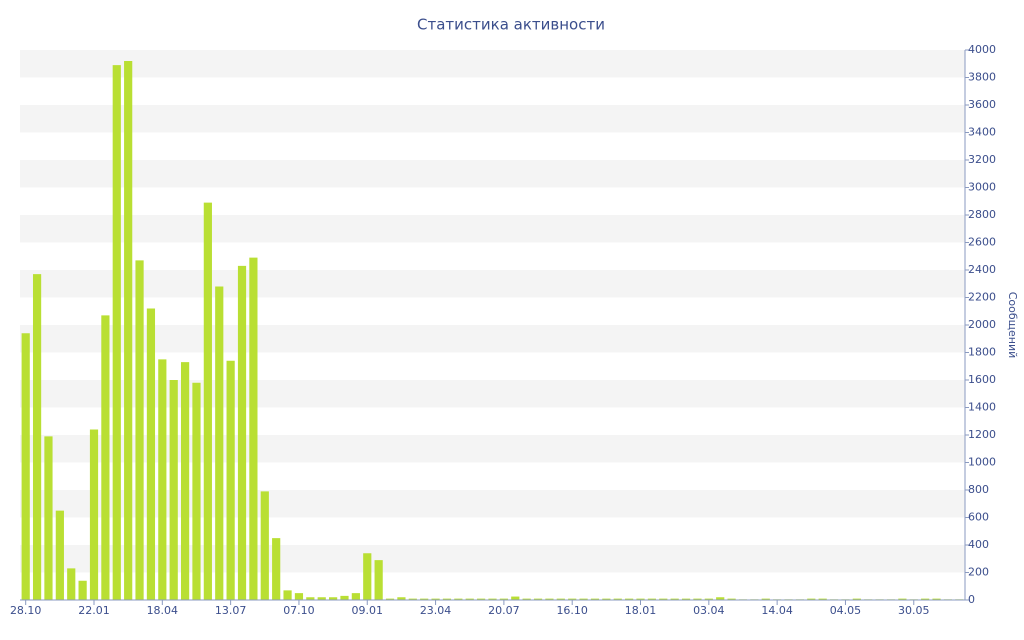  Describe the element at coordinates (511, 25) in the screenshot. I see `chart-title: Статистика активности` at that location.